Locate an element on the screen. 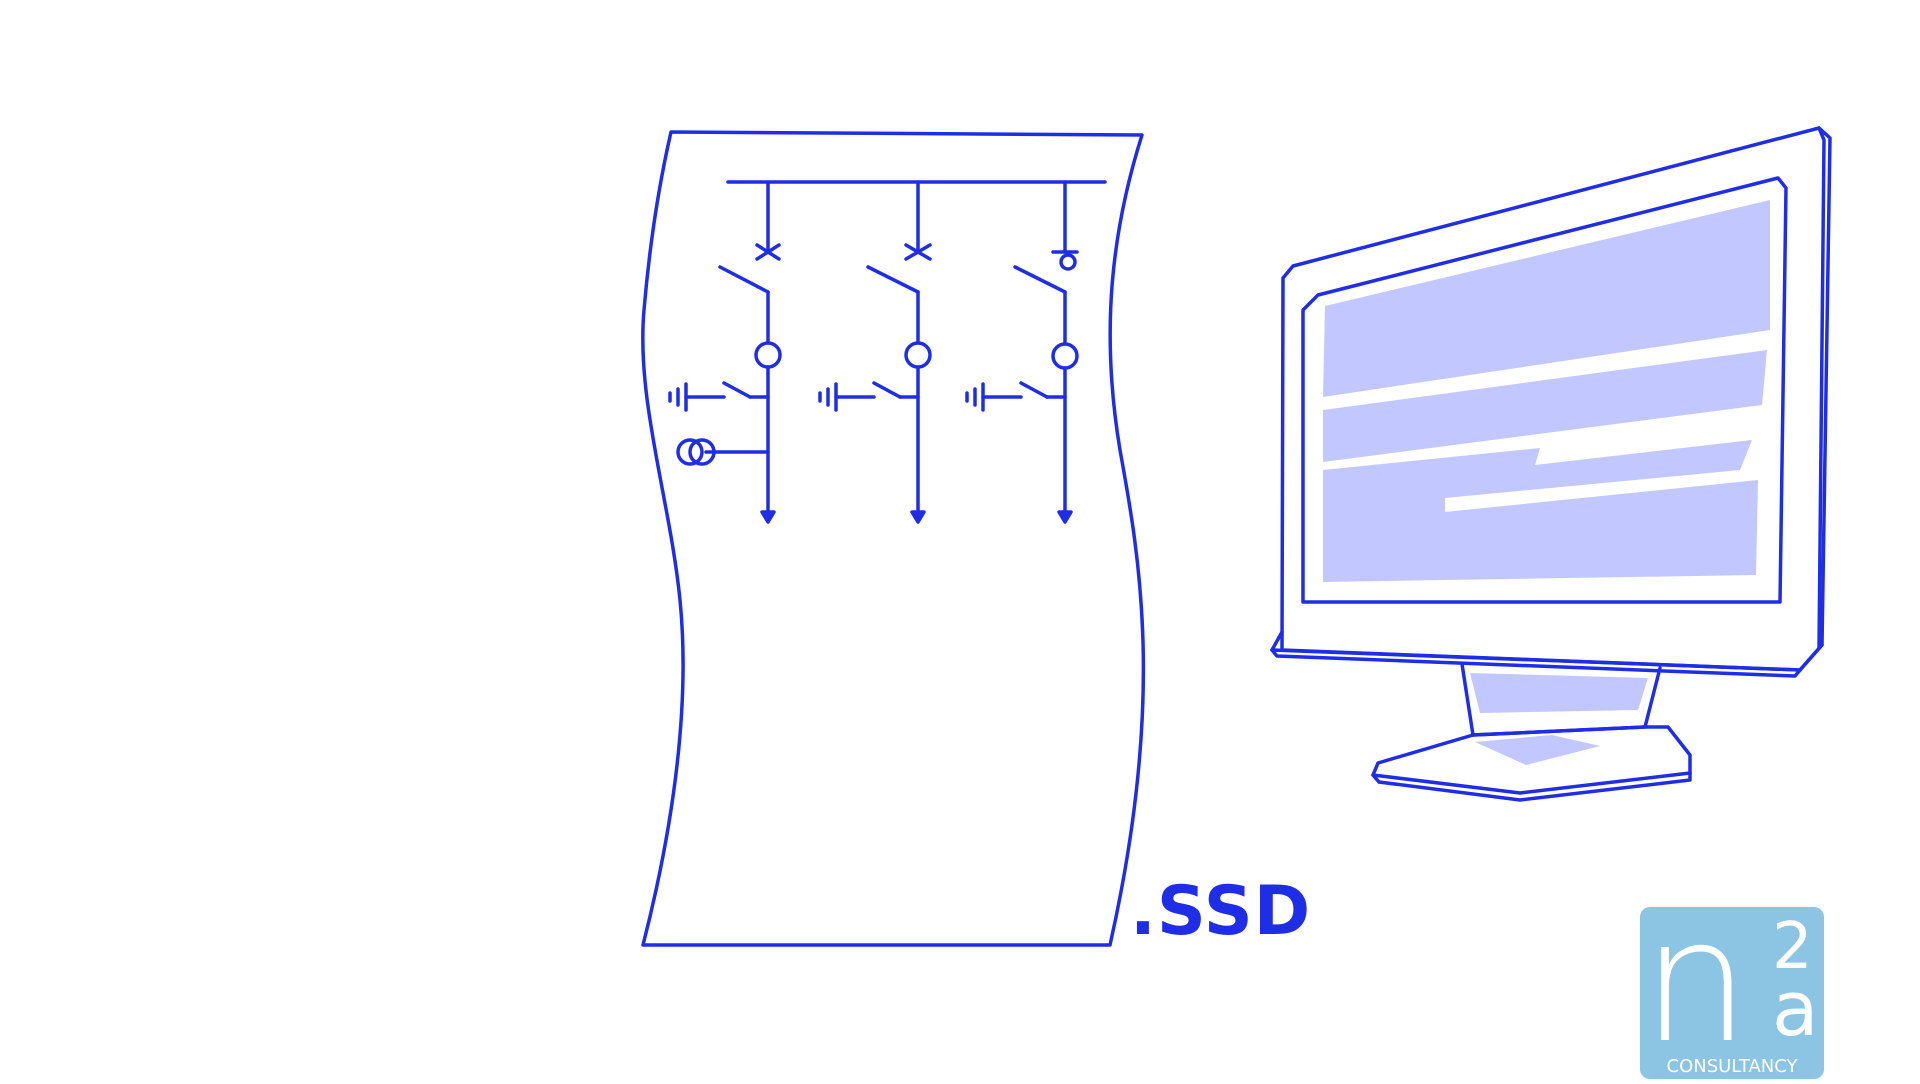 This screenshot has width=1920, height=1084. logo-superscript-2: 2 is located at coordinates (1792, 947).